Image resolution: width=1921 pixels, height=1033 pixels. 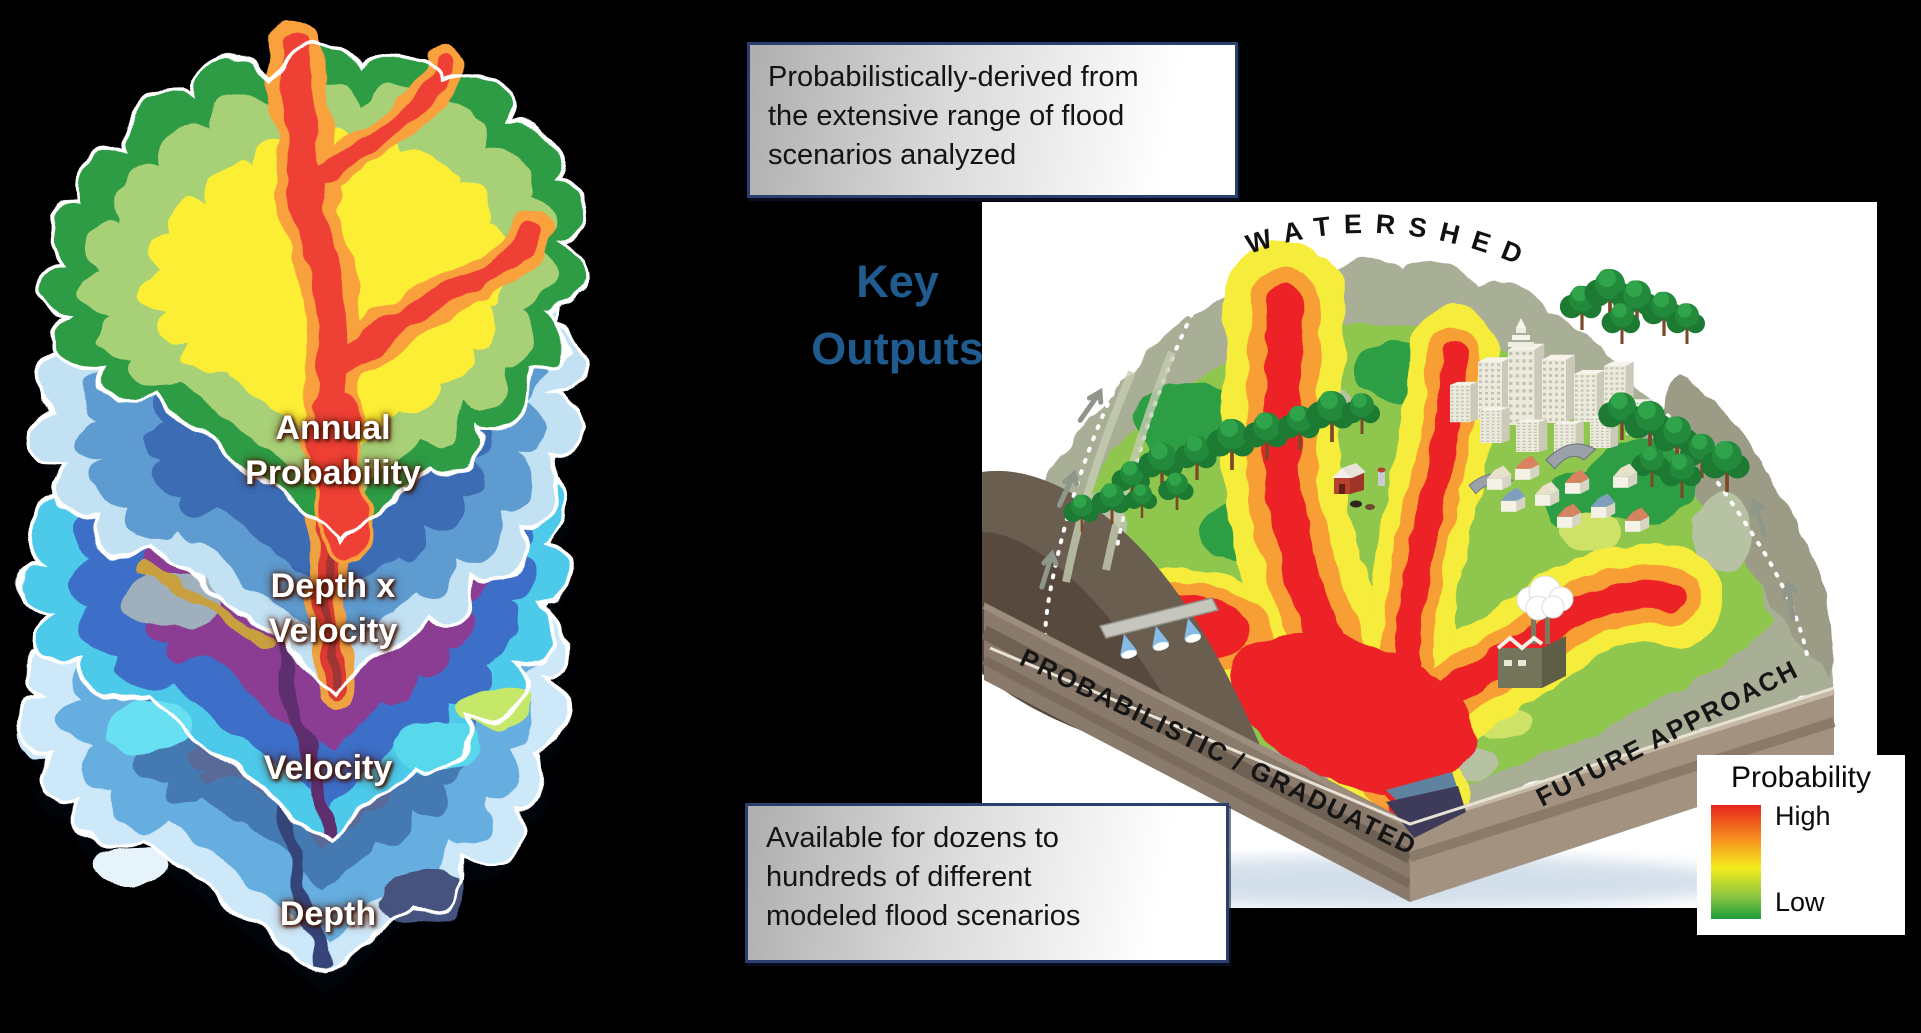 What do you see at coordinates (1545, 598) in the screenshot?
I see `smoke-cloud` at bounding box center [1545, 598].